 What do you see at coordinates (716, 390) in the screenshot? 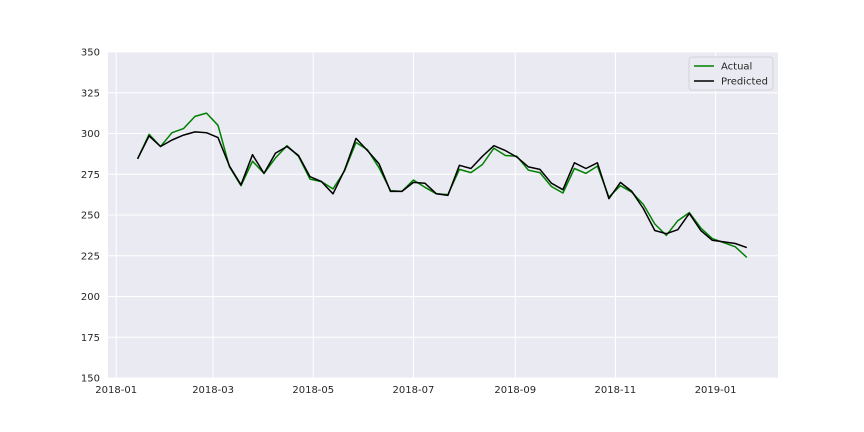
I see `x-tick-label: 2019-01` at bounding box center [716, 390].